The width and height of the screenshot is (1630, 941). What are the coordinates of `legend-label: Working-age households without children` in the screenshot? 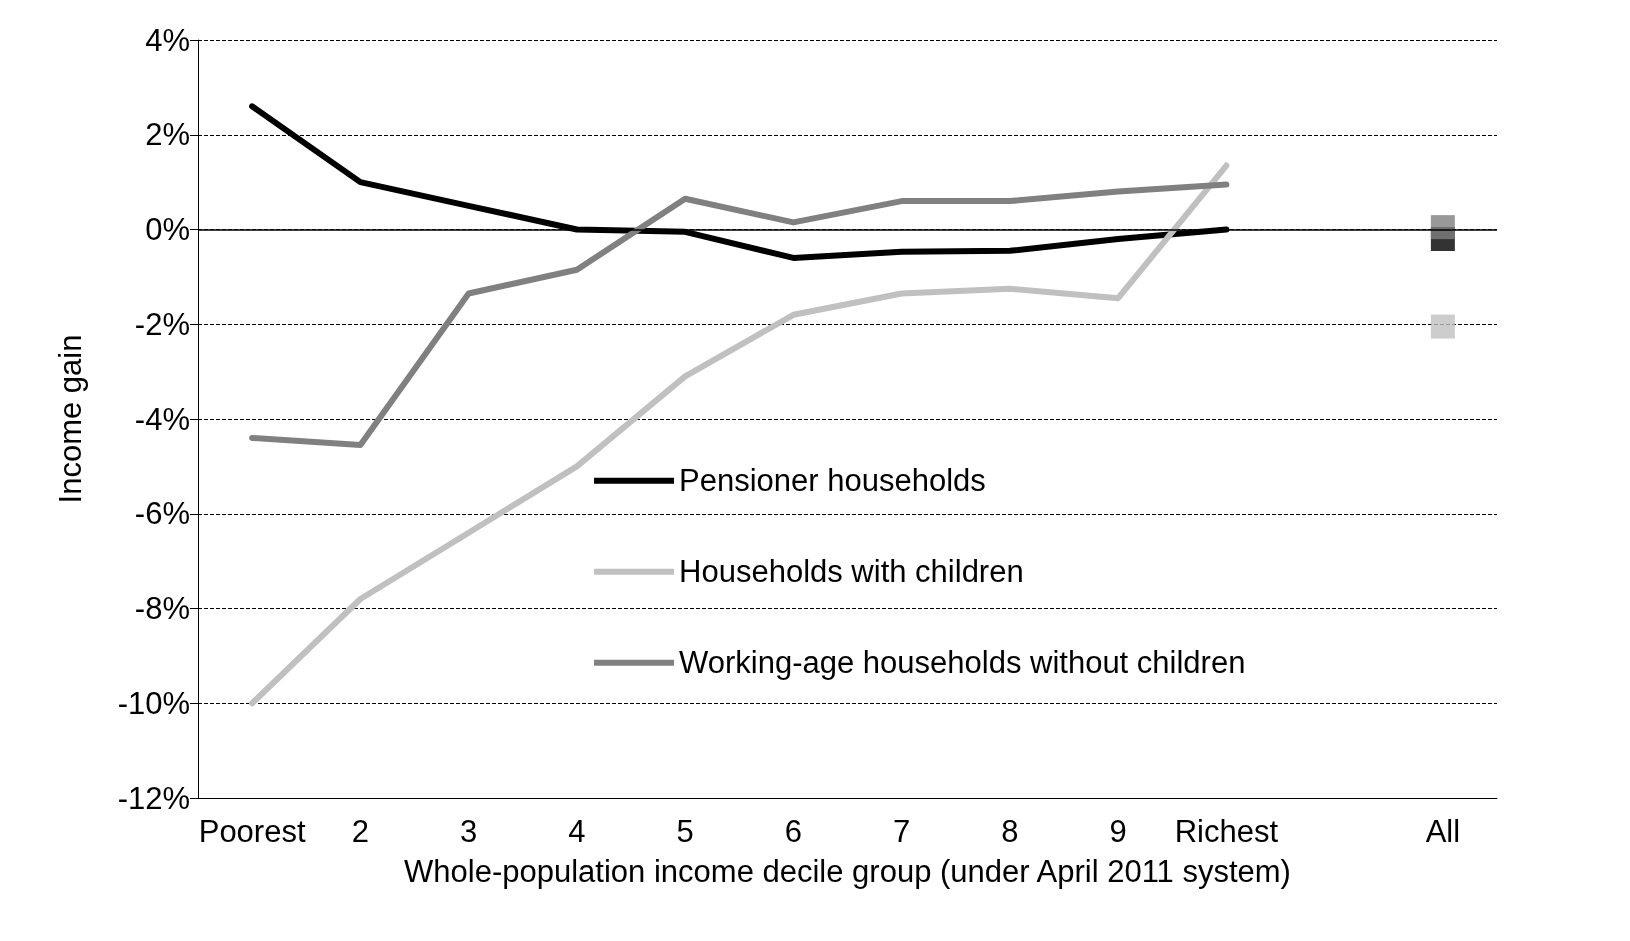 It's located at (962, 663).